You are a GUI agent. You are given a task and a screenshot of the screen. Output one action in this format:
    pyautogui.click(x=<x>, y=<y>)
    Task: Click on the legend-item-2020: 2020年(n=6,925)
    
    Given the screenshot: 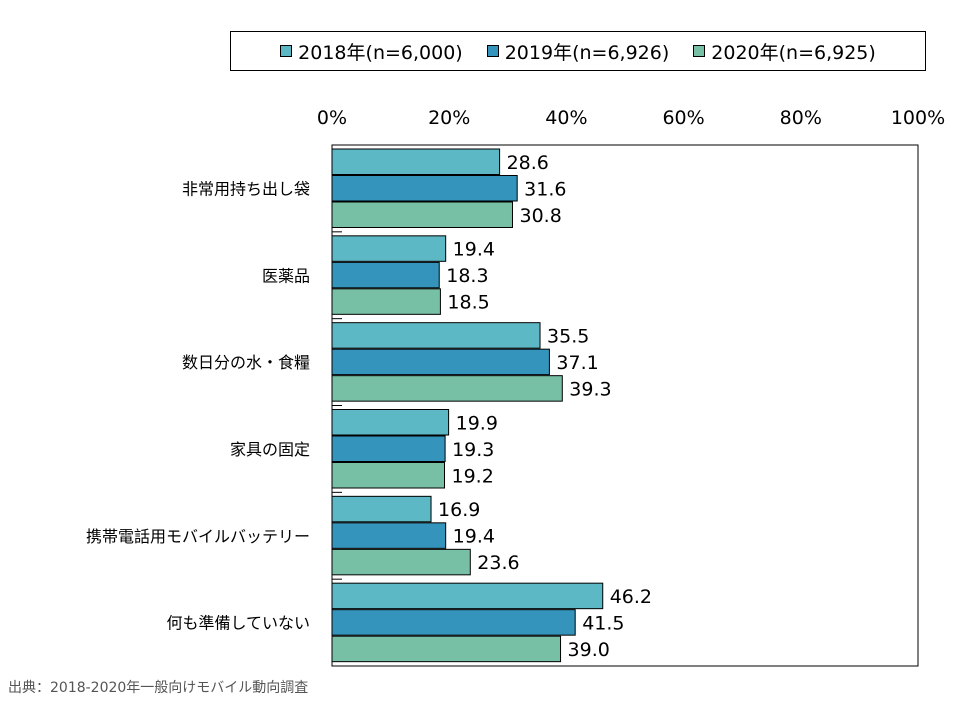 What is the action you would take?
    pyautogui.click(x=784, y=51)
    